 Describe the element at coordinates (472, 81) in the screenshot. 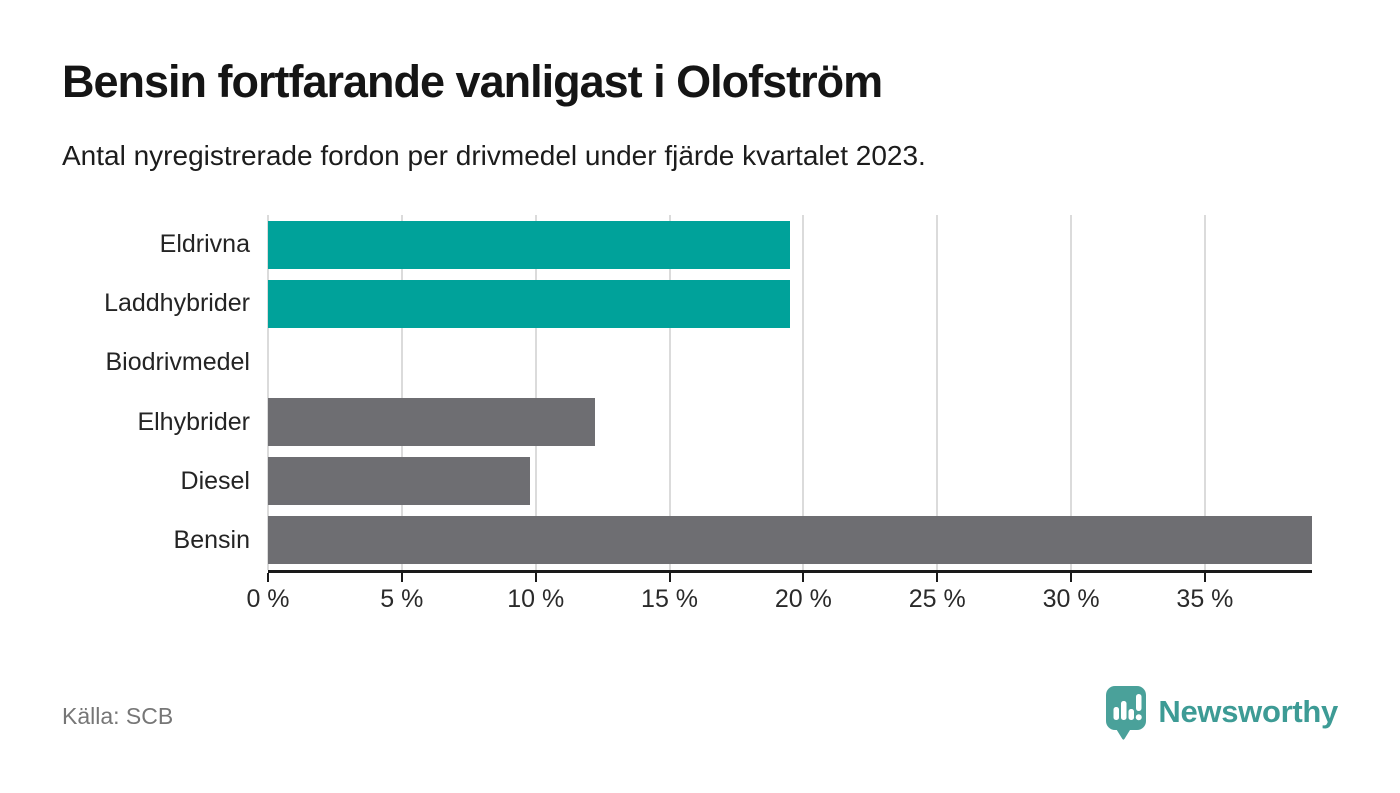

I see `chart-title: Bensin fortfarande vanligast i Olofström` at that location.